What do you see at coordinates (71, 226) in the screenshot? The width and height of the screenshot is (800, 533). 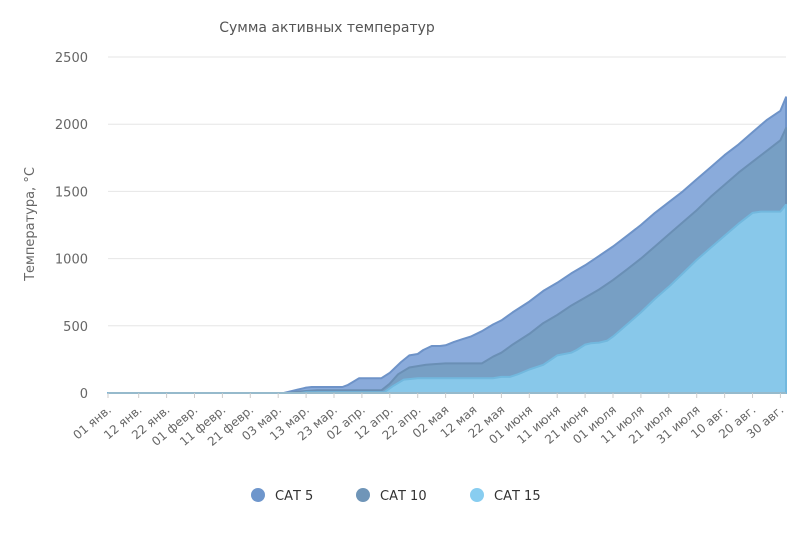 I see `y-axis-ticks: 0 500 1000 1500 2000 2500` at bounding box center [71, 226].